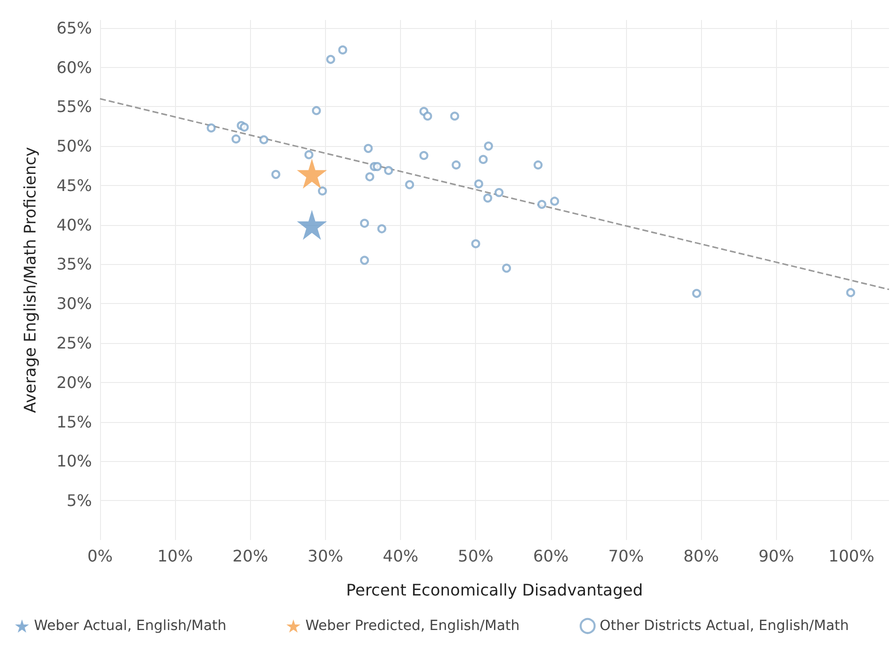  I want to click on y-tick-label: 30%, so click(74, 304).